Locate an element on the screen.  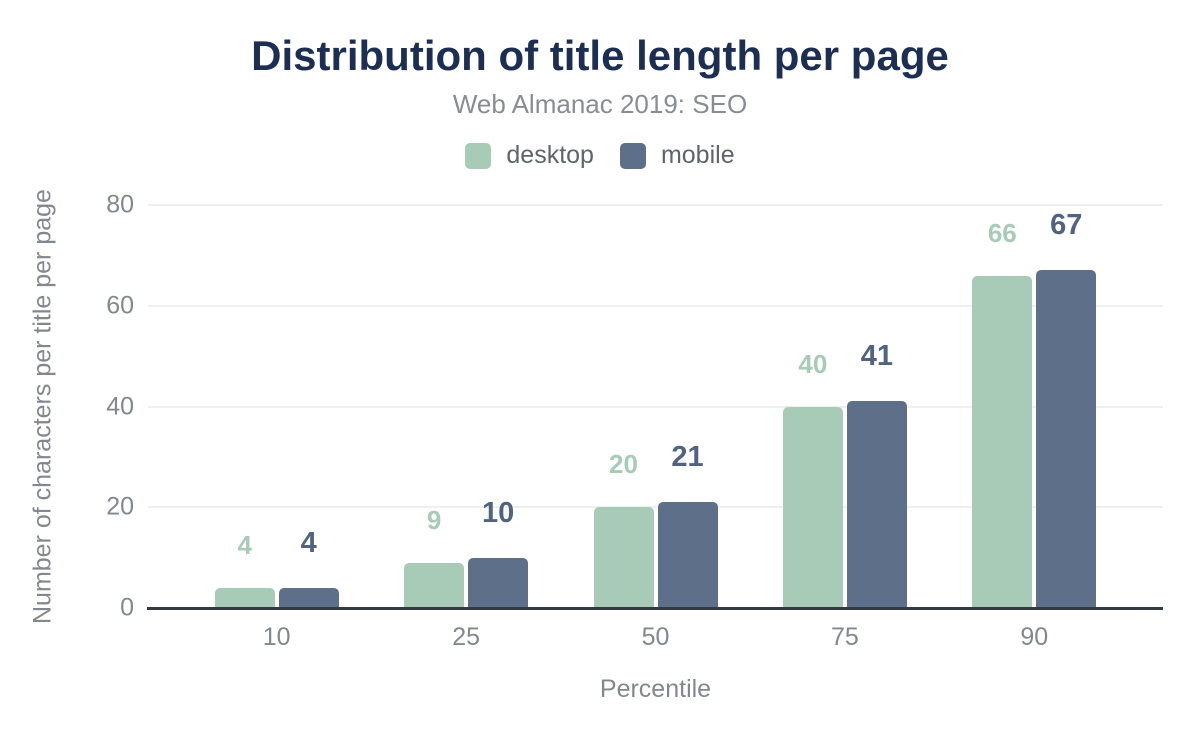
value-label-mobile-p25: 10 is located at coordinates (498, 512).